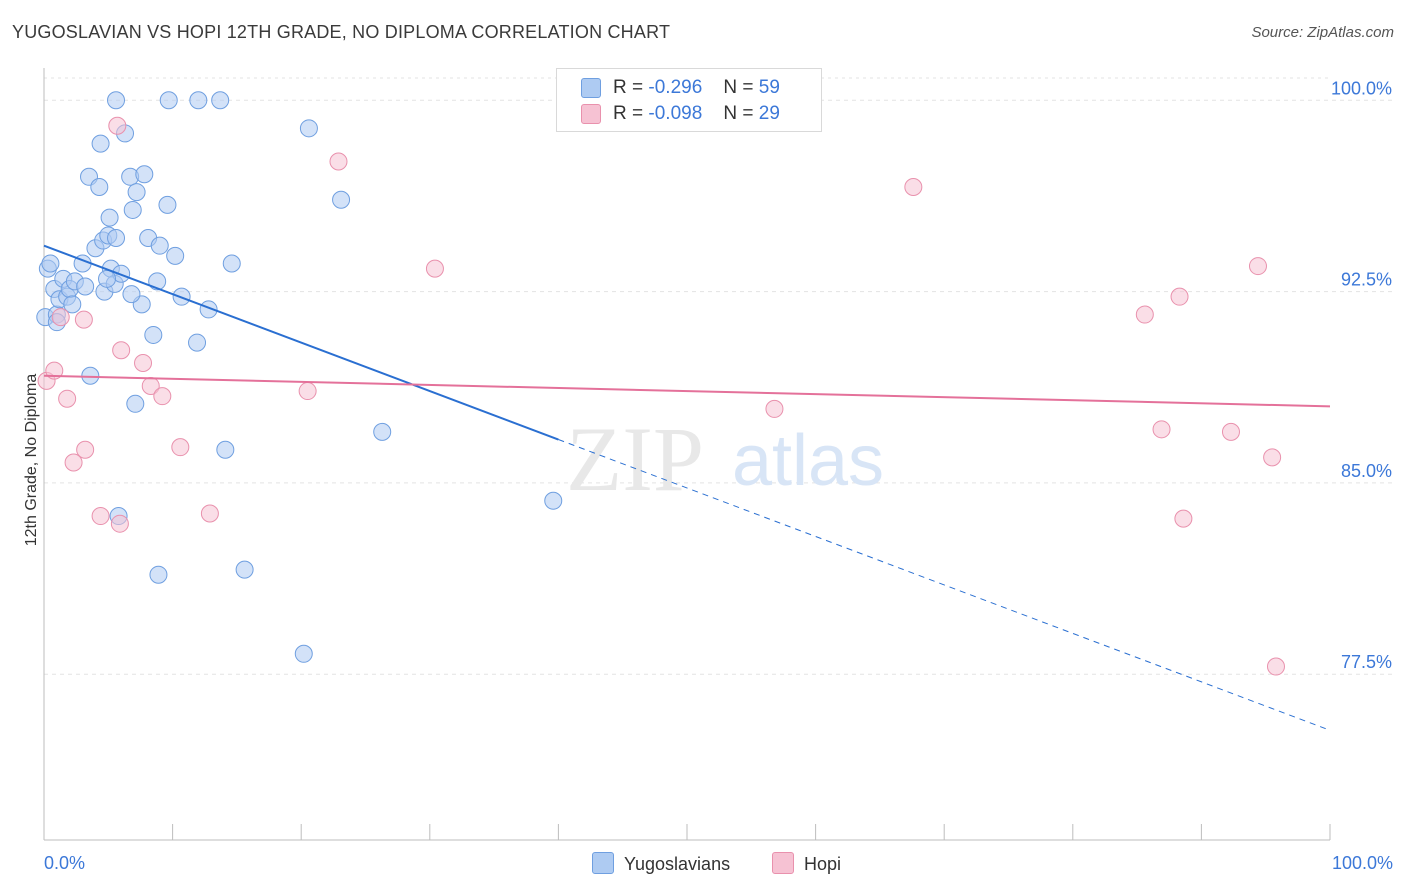 The image size is (1406, 892). Describe the element at coordinates (1366, 662) in the screenshot. I see `y-tick-label: 77.5%` at that location.